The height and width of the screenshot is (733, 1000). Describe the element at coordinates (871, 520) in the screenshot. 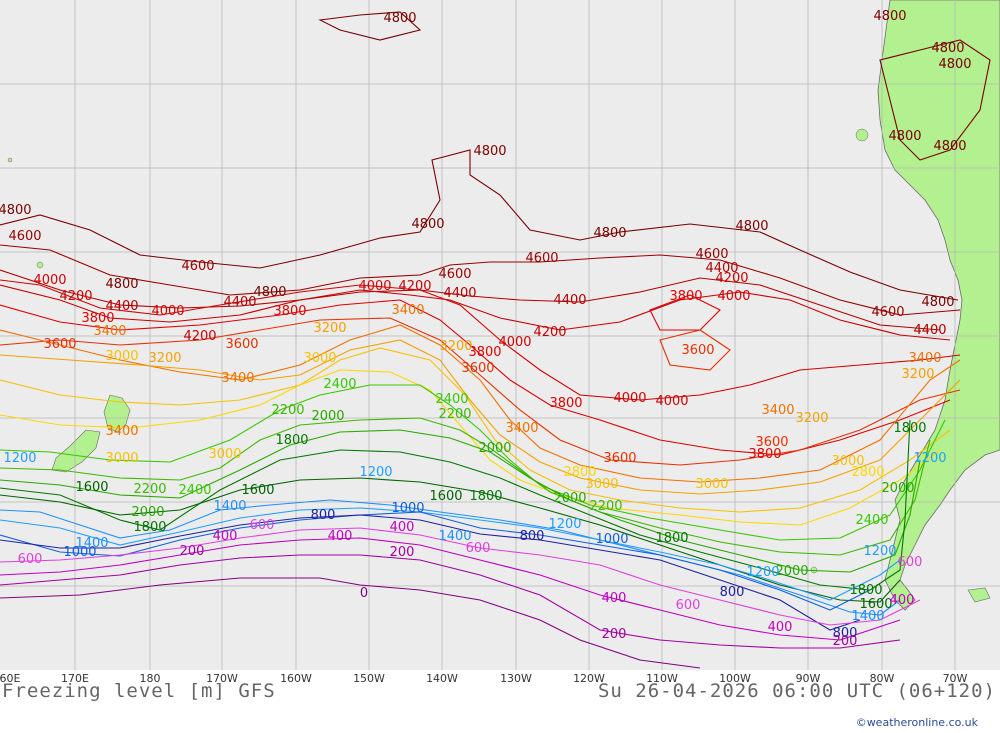

I see `contour-label-2400: 2400` at that location.